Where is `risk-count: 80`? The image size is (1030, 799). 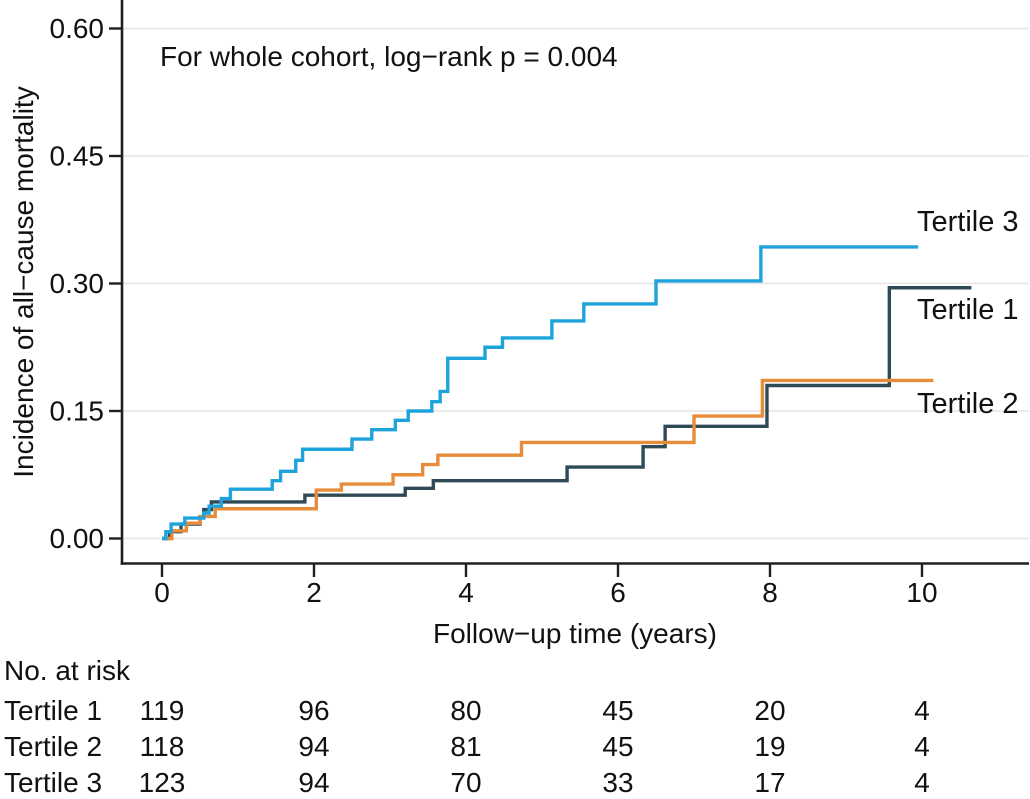 risk-count: 80 is located at coordinates (466, 710).